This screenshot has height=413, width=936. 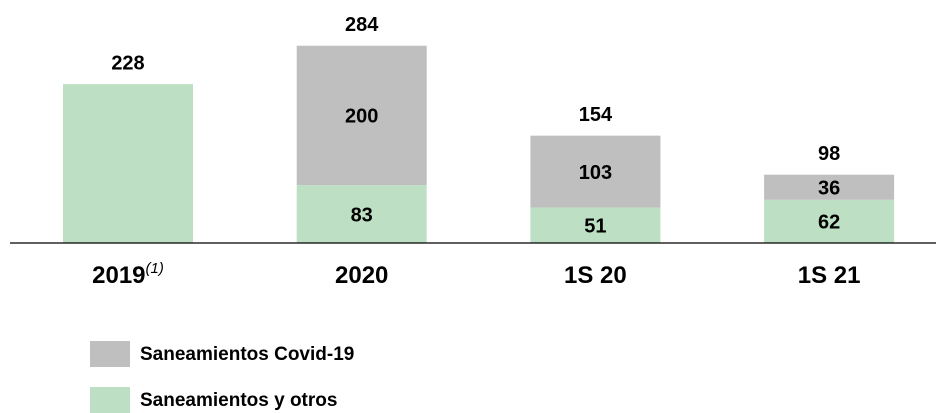 What do you see at coordinates (247, 354) in the screenshot?
I see `legend-label: Saneamientos Covid-19` at bounding box center [247, 354].